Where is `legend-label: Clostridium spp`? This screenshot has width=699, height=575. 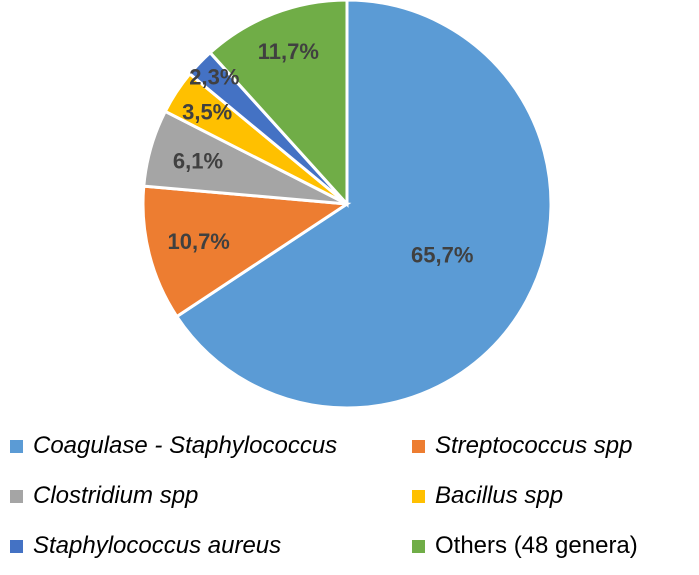 legend-label: Clostridium spp is located at coordinates (116, 495).